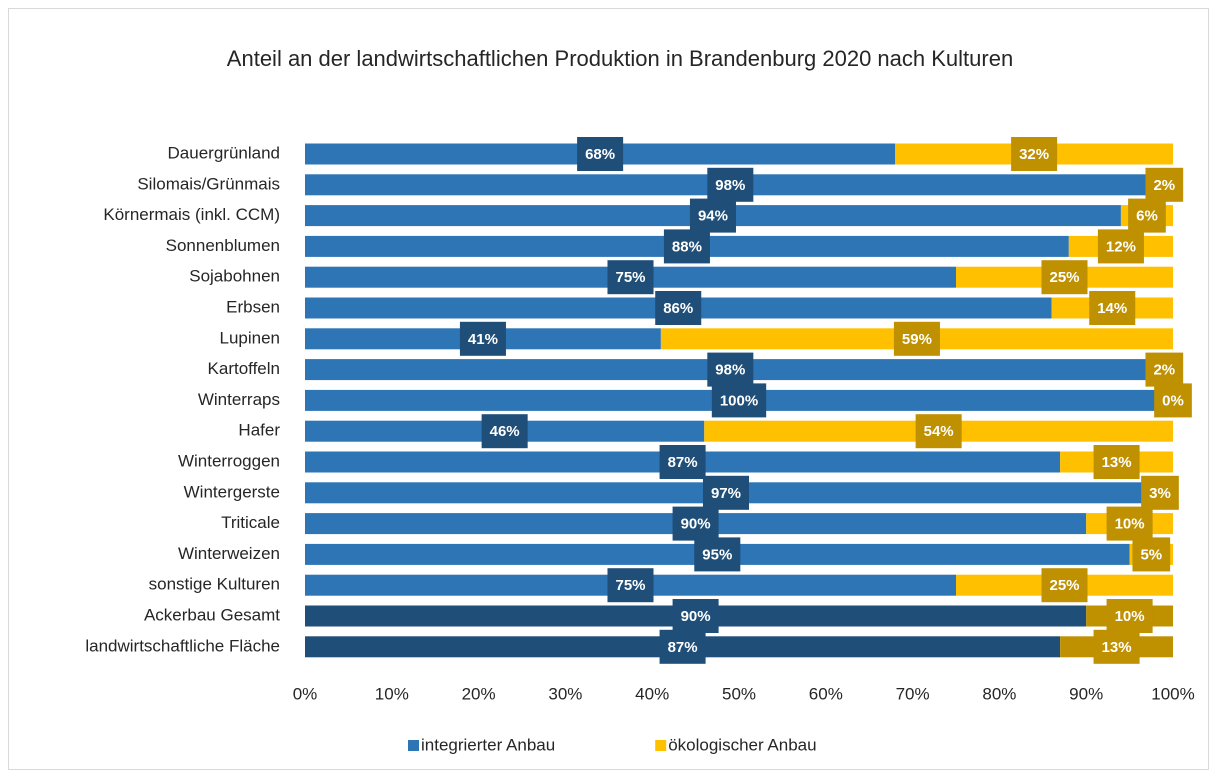 This screenshot has height=776, width=1217. I want to click on data-label: 6%, so click(1147, 216).